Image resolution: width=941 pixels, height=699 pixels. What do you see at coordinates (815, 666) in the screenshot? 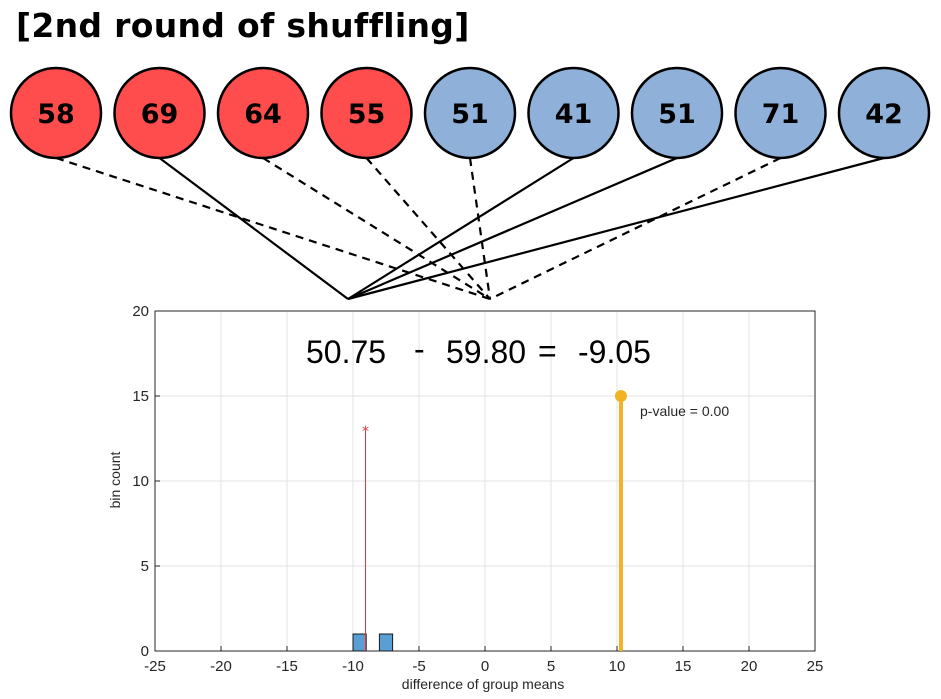
I see `x-tick-label-10: 25` at bounding box center [815, 666].